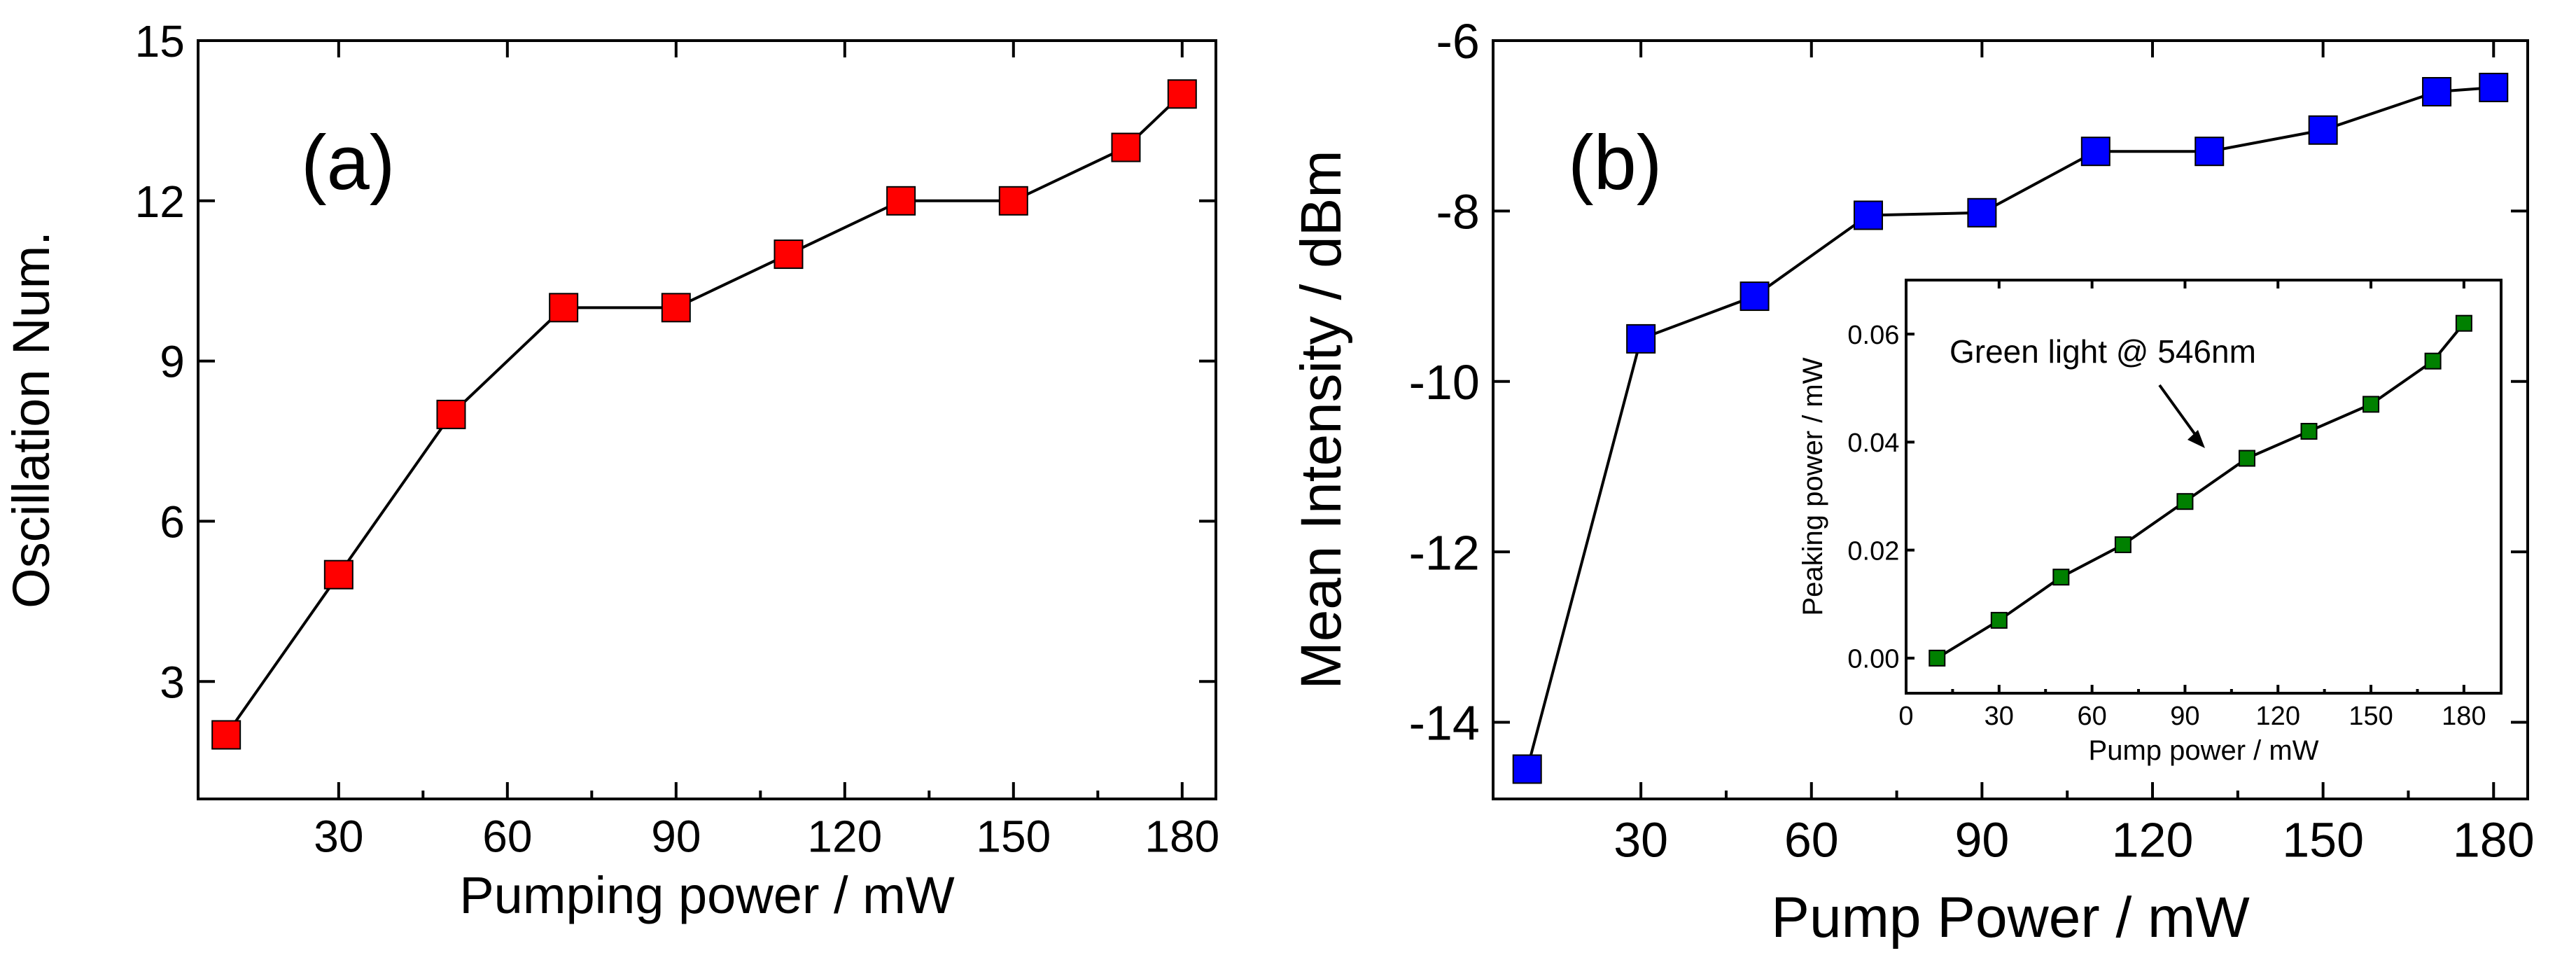  Describe the element at coordinates (706, 895) in the screenshot. I see `x-axis-title: Pumping power / mW` at that location.